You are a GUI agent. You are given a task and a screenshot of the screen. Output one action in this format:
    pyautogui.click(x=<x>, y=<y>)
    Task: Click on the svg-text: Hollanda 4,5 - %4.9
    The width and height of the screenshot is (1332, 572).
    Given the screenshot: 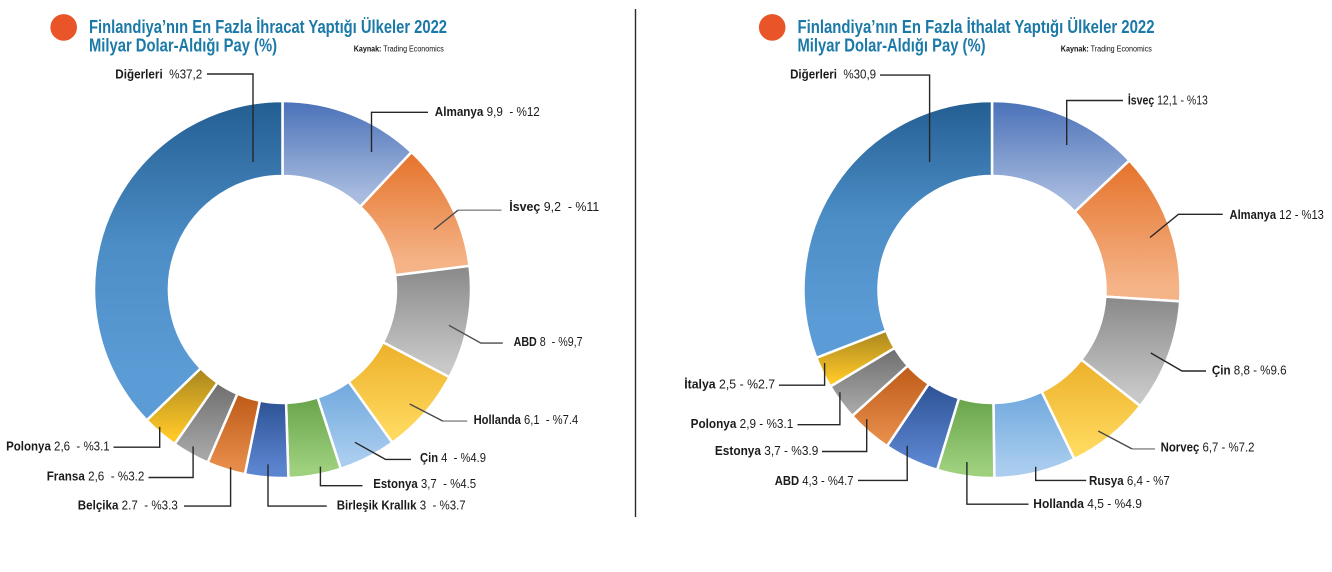 What is the action you would take?
    pyautogui.click(x=1087, y=504)
    